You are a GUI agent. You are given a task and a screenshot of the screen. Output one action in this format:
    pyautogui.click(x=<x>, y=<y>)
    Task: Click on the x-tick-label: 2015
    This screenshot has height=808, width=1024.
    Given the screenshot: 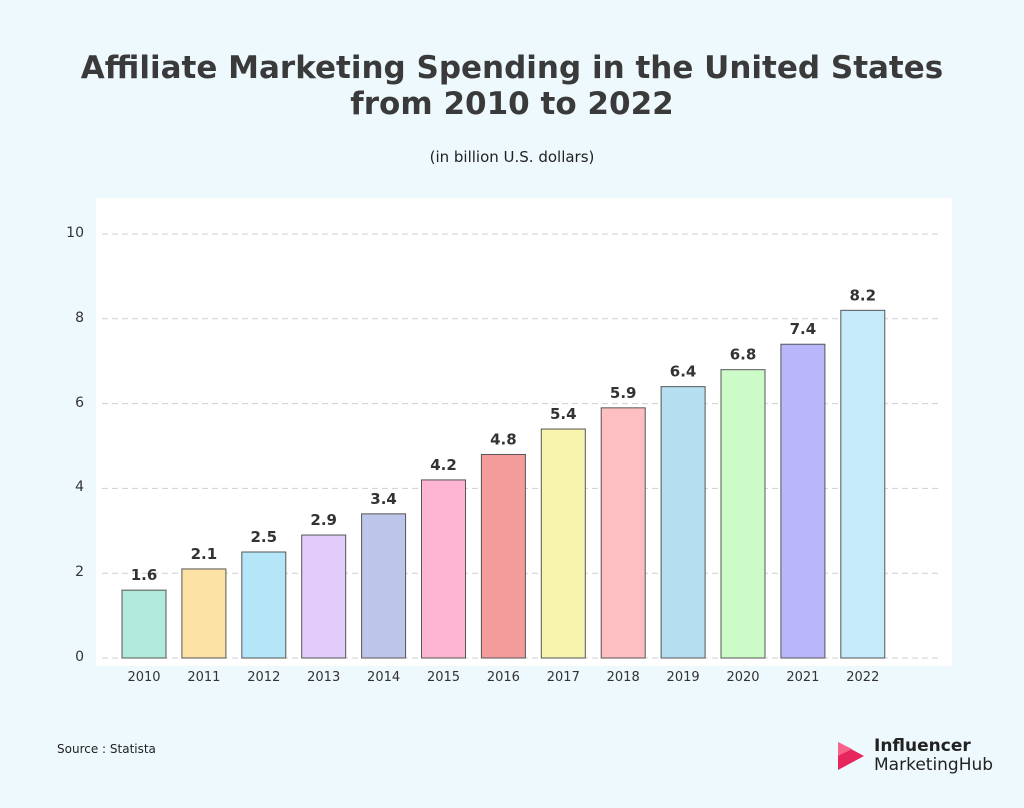 What is the action you would take?
    pyautogui.click(x=443, y=677)
    